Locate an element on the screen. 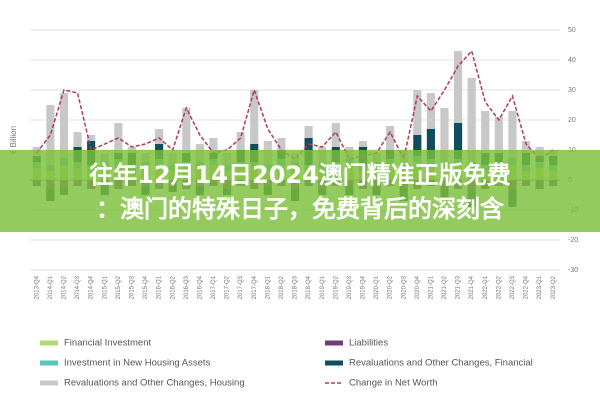  y-tick-label: -20 is located at coordinates (573, 240).